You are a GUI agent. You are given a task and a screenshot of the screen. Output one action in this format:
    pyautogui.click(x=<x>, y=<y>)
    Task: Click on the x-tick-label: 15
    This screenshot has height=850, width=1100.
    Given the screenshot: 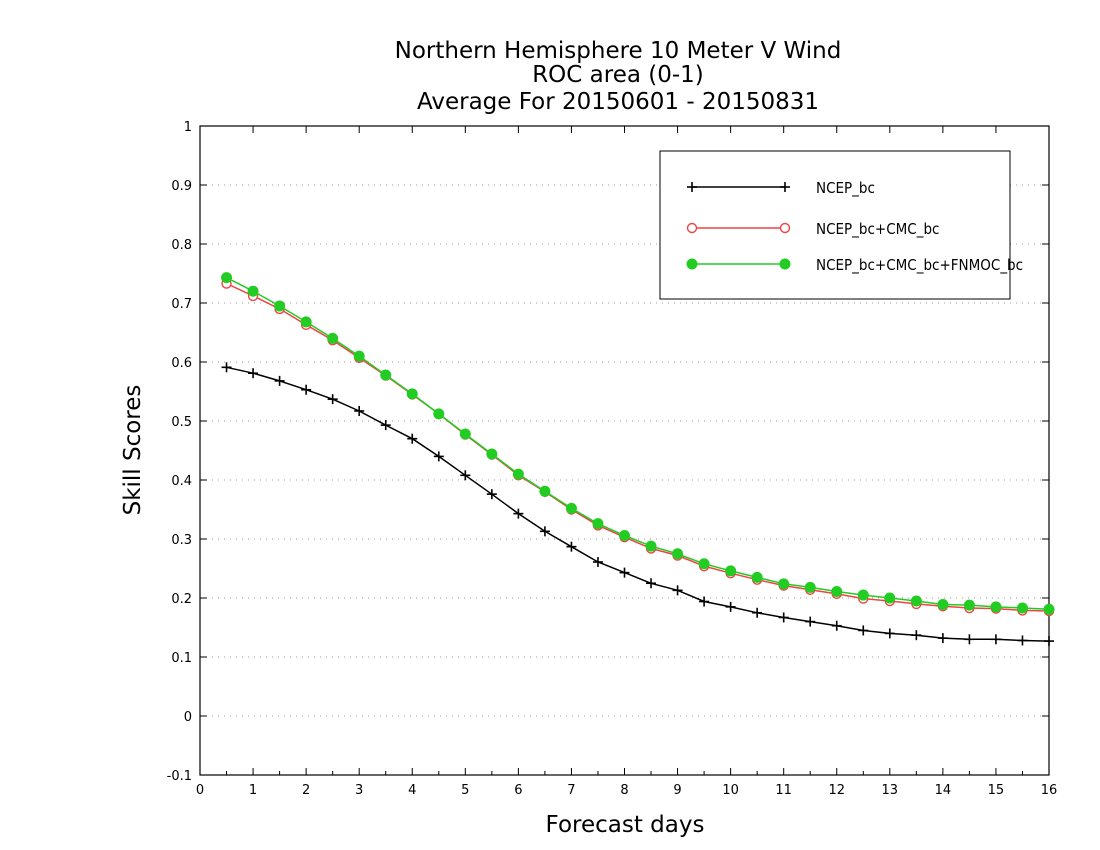 What is the action you would take?
    pyautogui.click(x=996, y=790)
    